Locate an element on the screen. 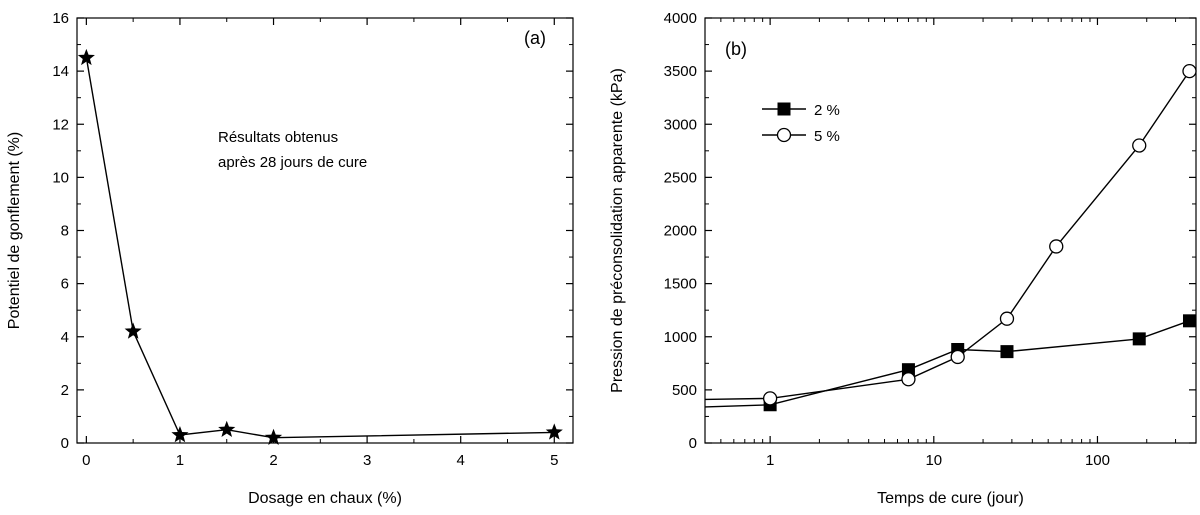 Image resolution: width=1200 pixels, height=515 pixels. y-tick-label: 1000 is located at coordinates (680, 337).